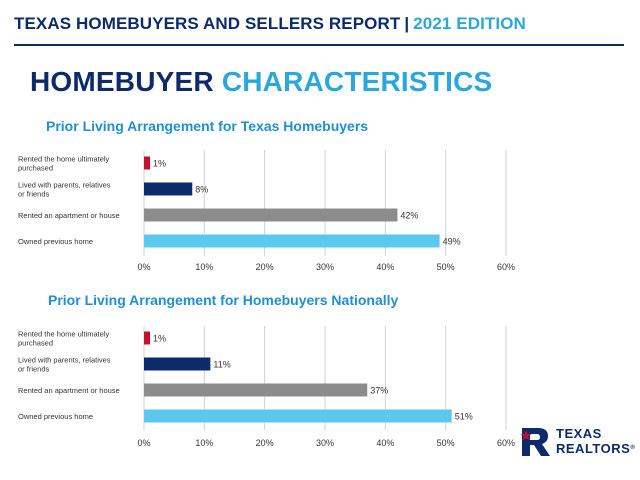  I want to click on logo-trademark: ®, so click(633, 448).